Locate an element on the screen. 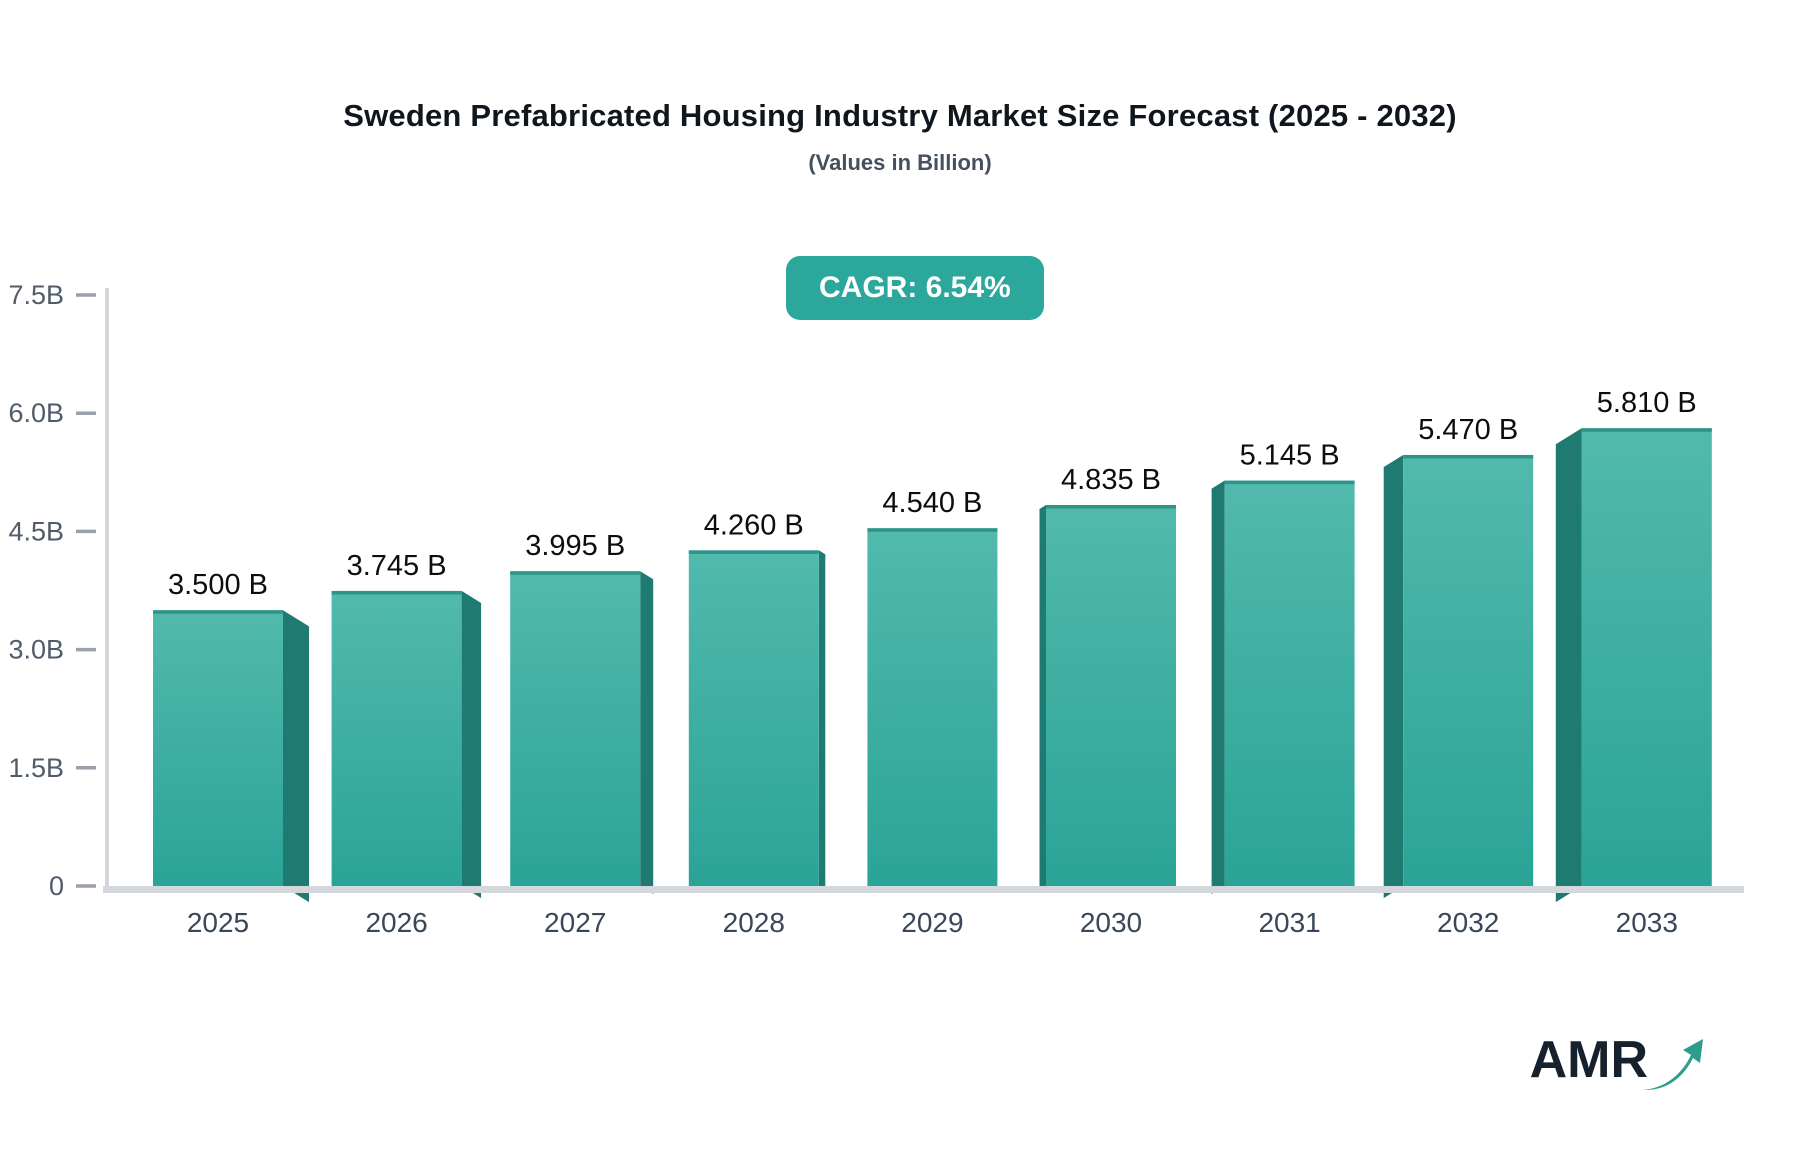 The width and height of the screenshot is (1800, 1156). y-axis-line is located at coordinates (107, 589).